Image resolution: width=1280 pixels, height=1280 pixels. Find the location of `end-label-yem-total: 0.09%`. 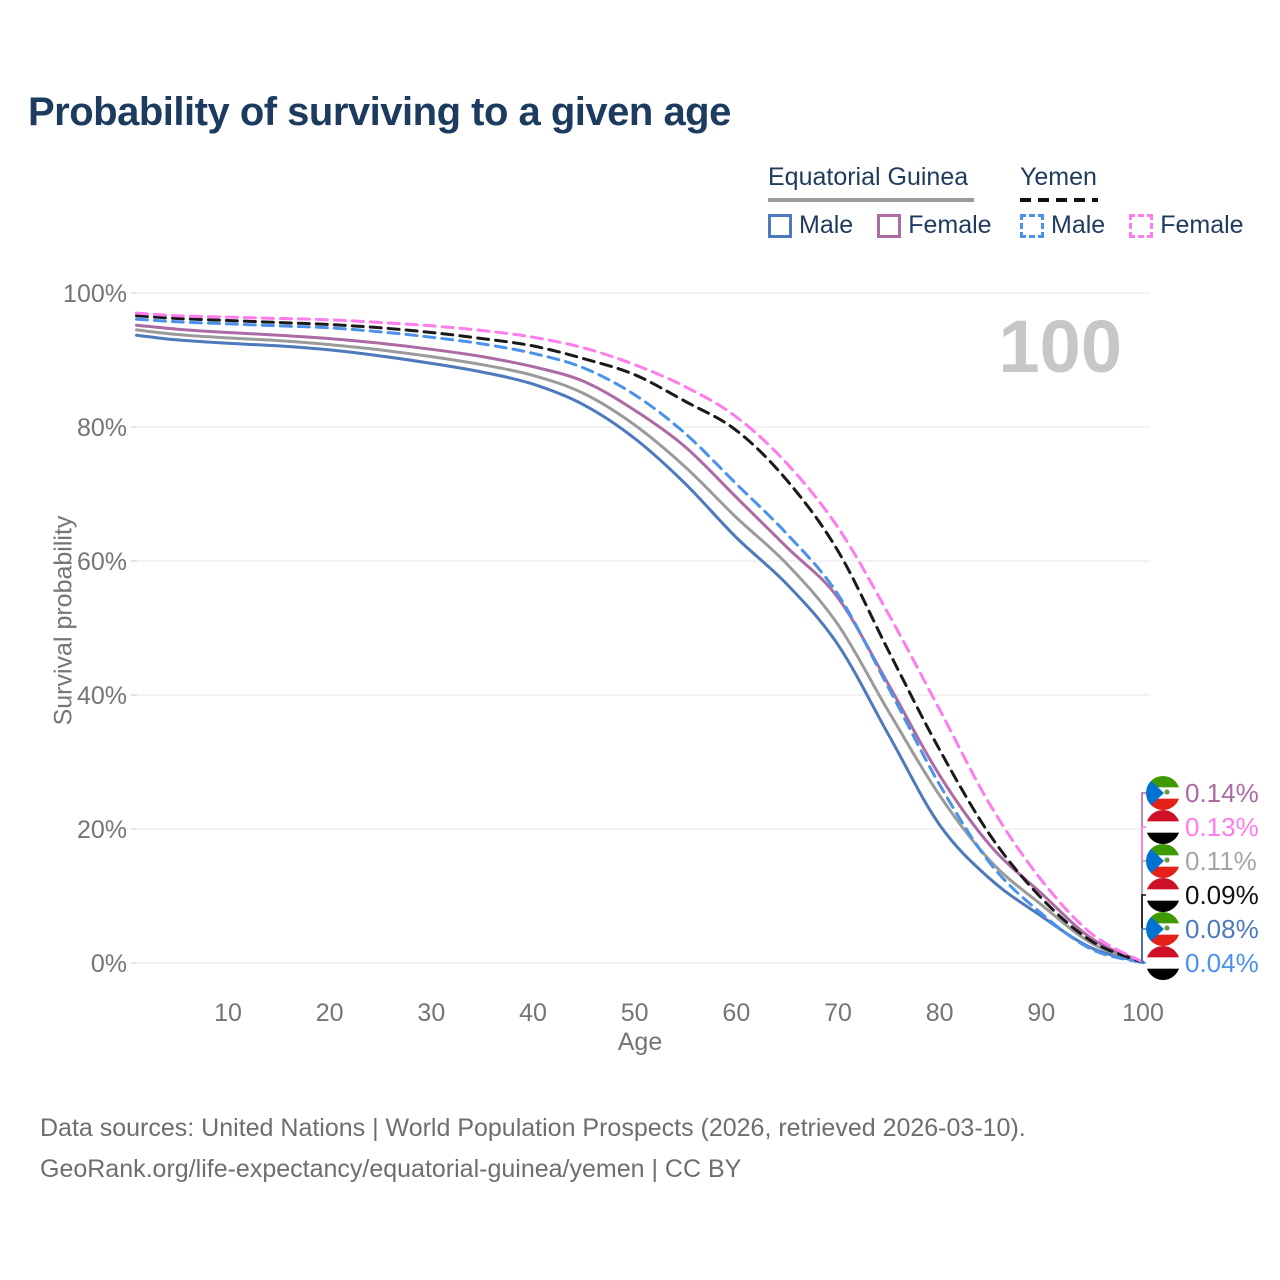

end-label-yem-total: 0.09% is located at coordinates (1202, 895).